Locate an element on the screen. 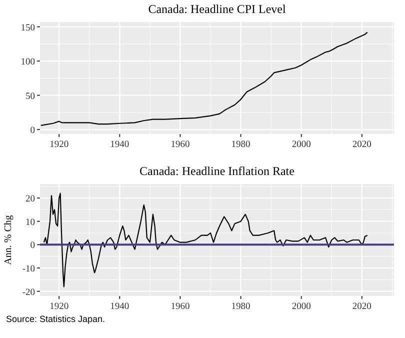 The image size is (405, 338). y-tick-label: 10 is located at coordinates (31, 223).